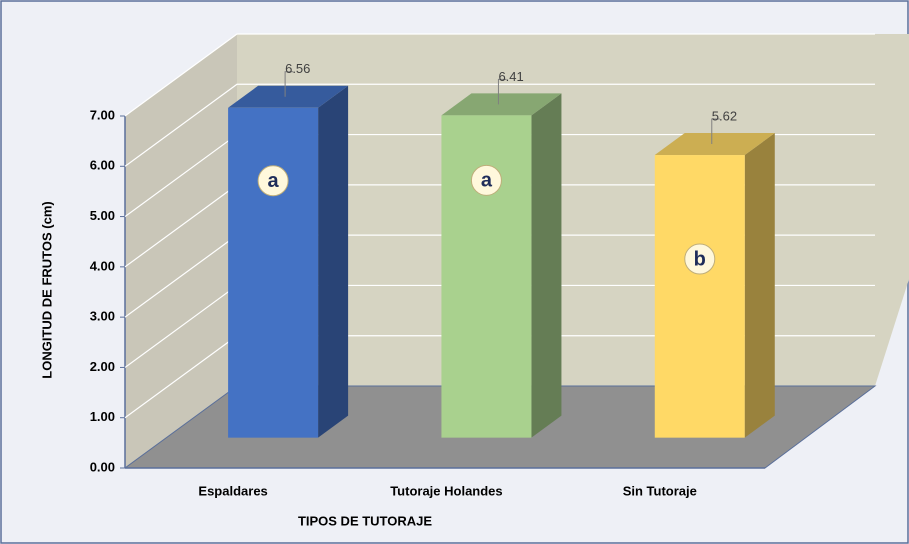 This screenshot has height=544, width=909. What do you see at coordinates (102, 114) in the screenshot?
I see `y-tick-label: 7.00` at bounding box center [102, 114].